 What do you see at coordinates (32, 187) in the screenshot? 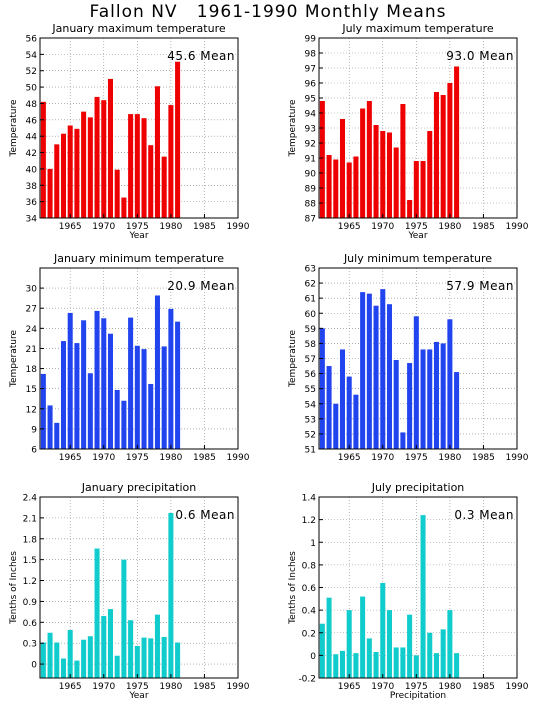
I see `y-tick-label: 38` at bounding box center [32, 187].